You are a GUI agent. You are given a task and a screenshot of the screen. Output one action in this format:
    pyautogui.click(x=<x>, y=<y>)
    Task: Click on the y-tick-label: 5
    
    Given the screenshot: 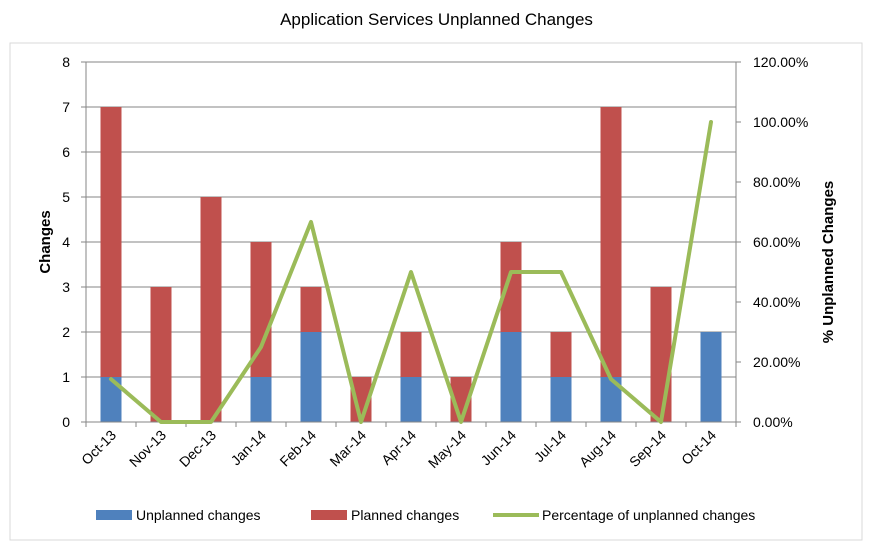 What is the action you would take?
    pyautogui.click(x=66, y=197)
    